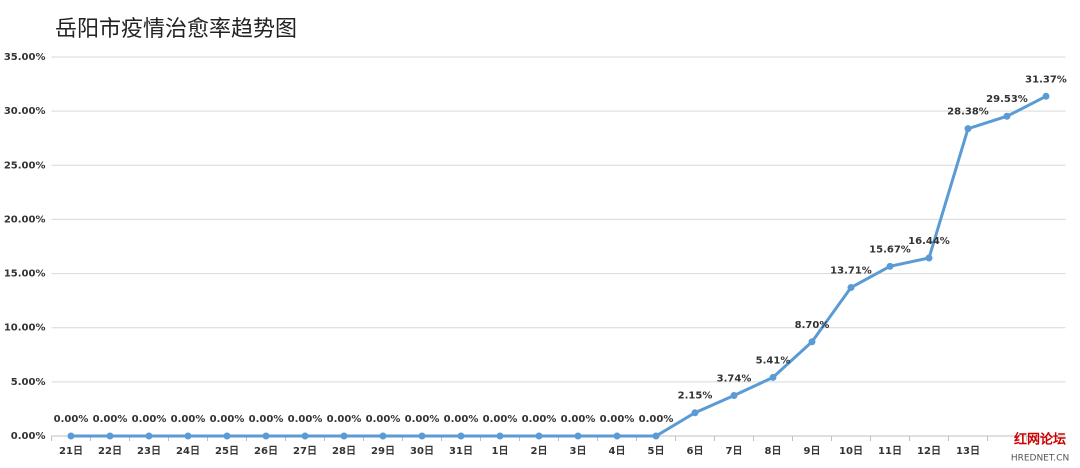 The image size is (1080, 468). What do you see at coordinates (71, 451) in the screenshot?
I see `x-tick-label: 21日` at bounding box center [71, 451].